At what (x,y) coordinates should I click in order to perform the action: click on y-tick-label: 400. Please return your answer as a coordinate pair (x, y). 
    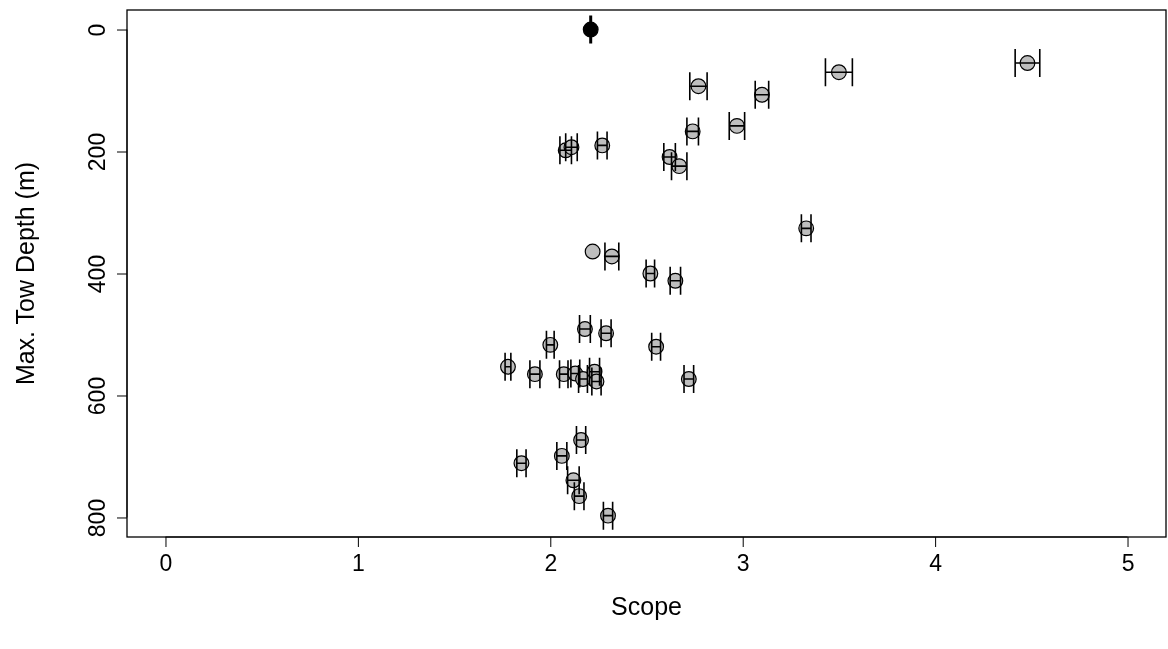
    Looking at the image, I should click on (97, 274).